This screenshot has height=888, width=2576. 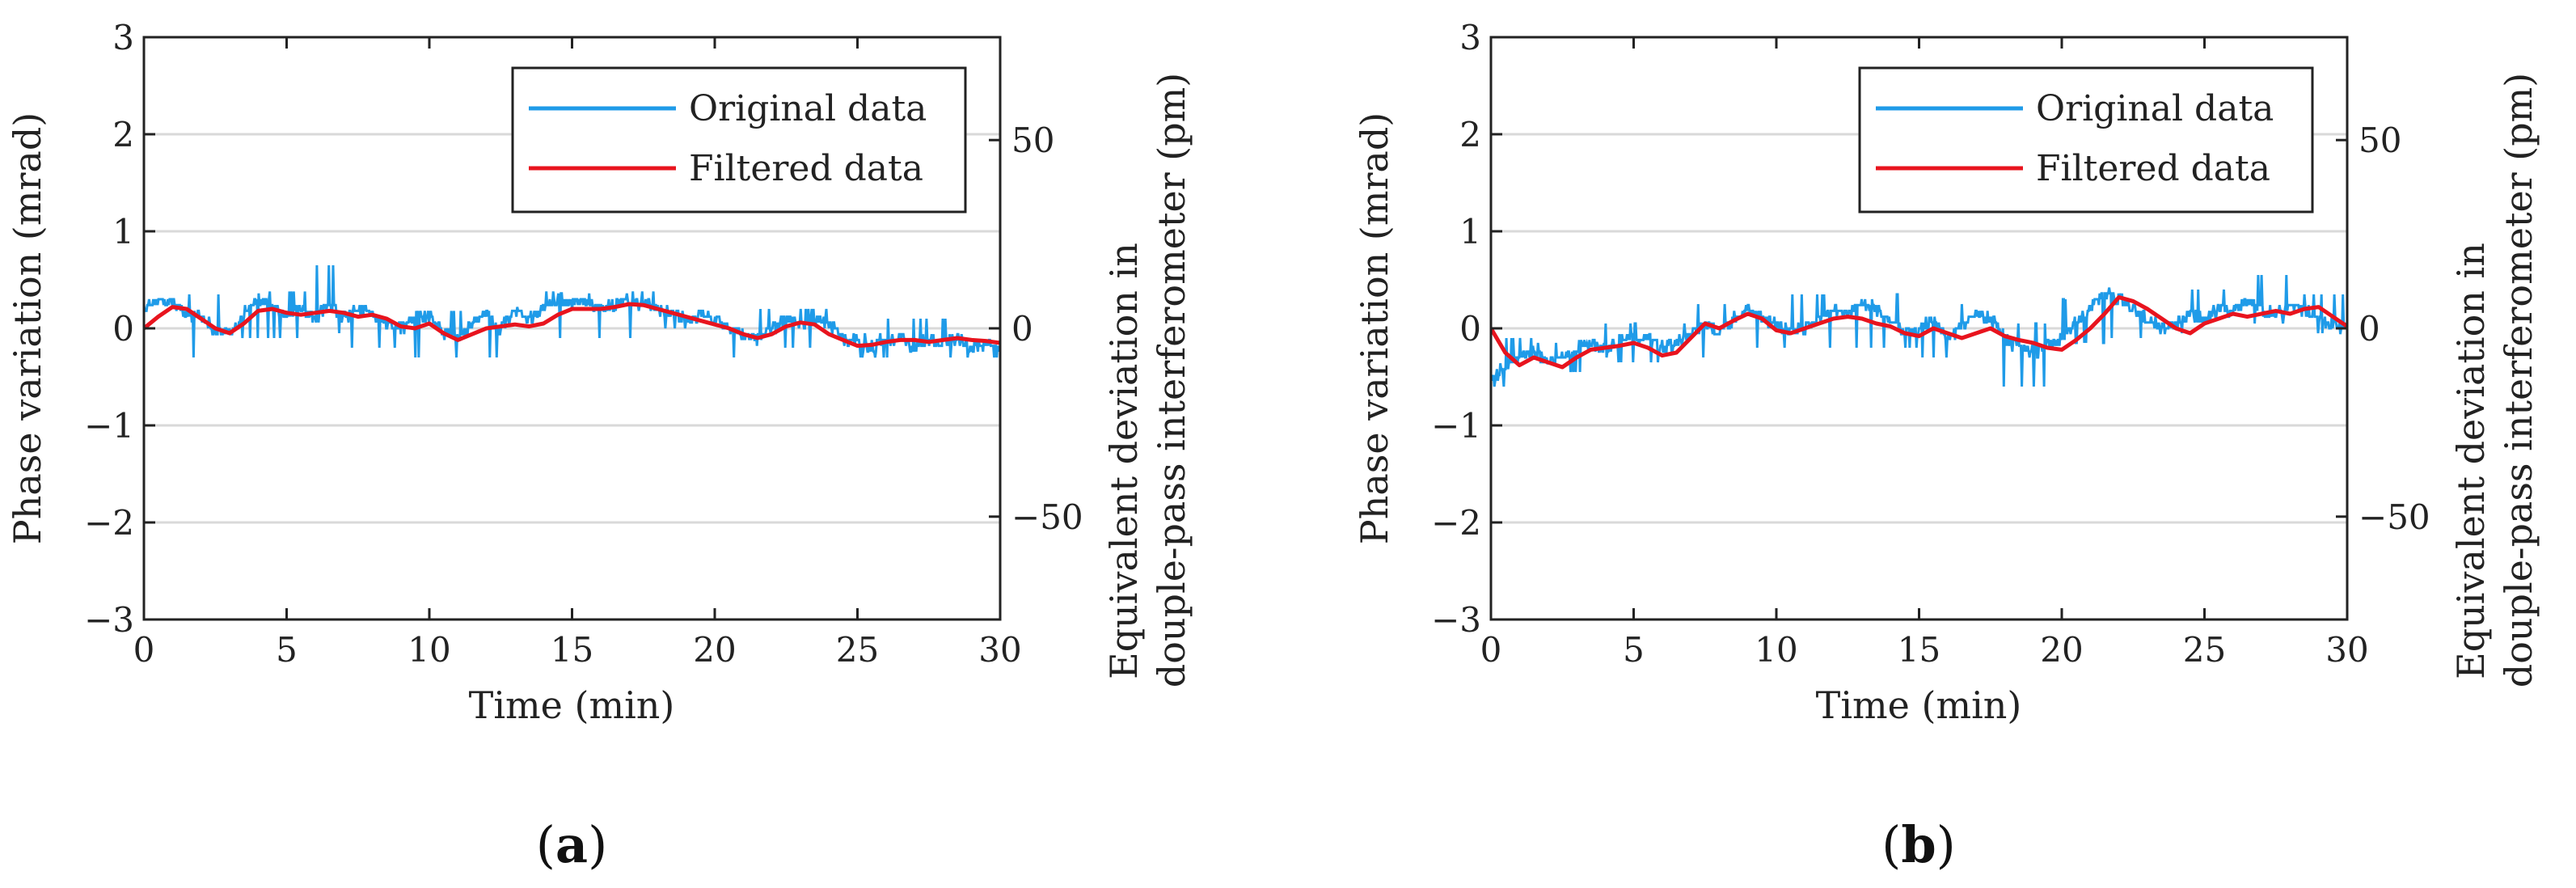 I want to click on panel-label-b: (b), so click(x=1919, y=844).